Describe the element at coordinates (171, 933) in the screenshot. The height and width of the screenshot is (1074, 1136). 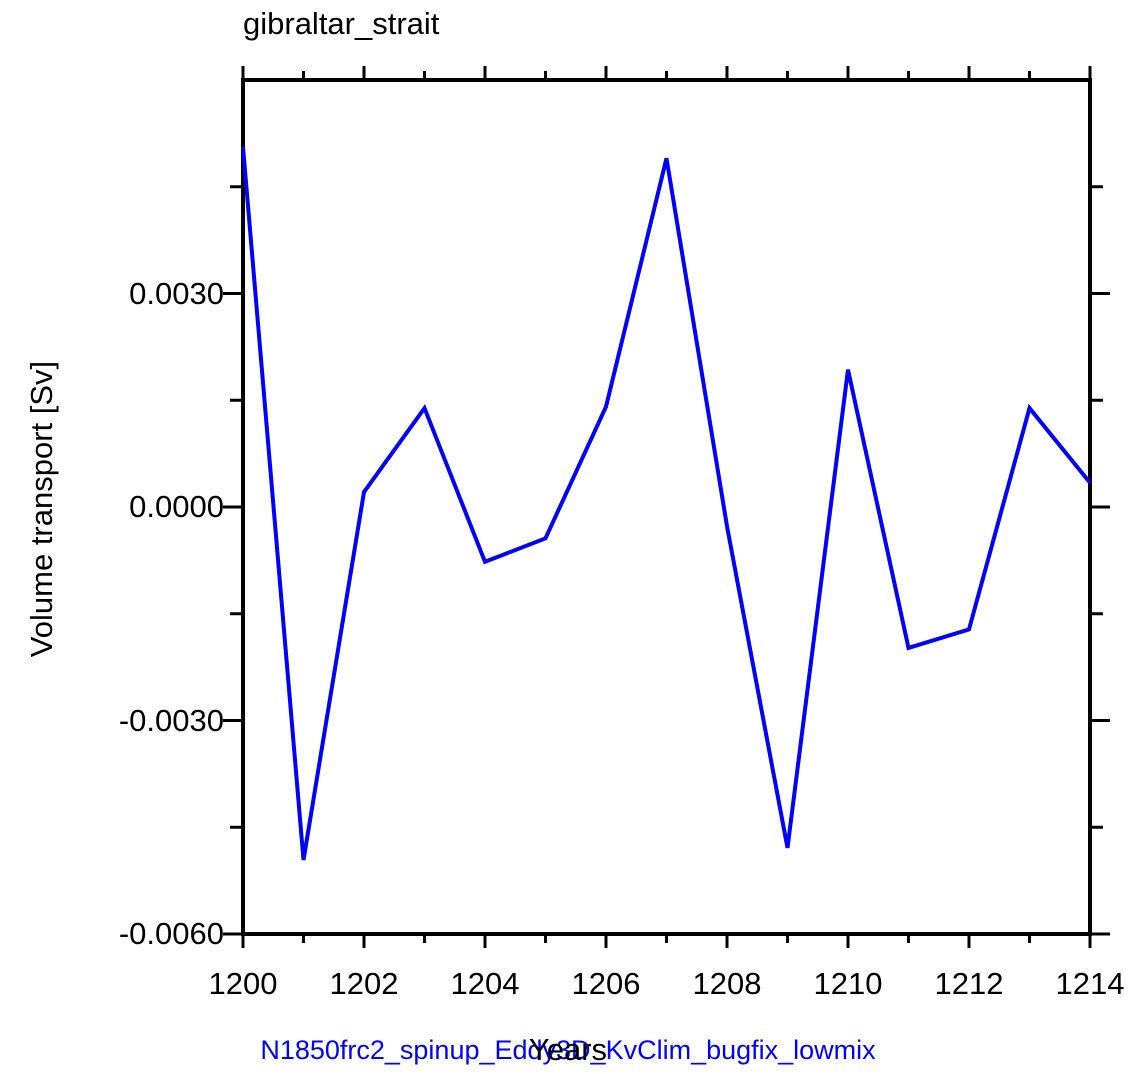
I see `y-tick-label: -0.0060` at that location.